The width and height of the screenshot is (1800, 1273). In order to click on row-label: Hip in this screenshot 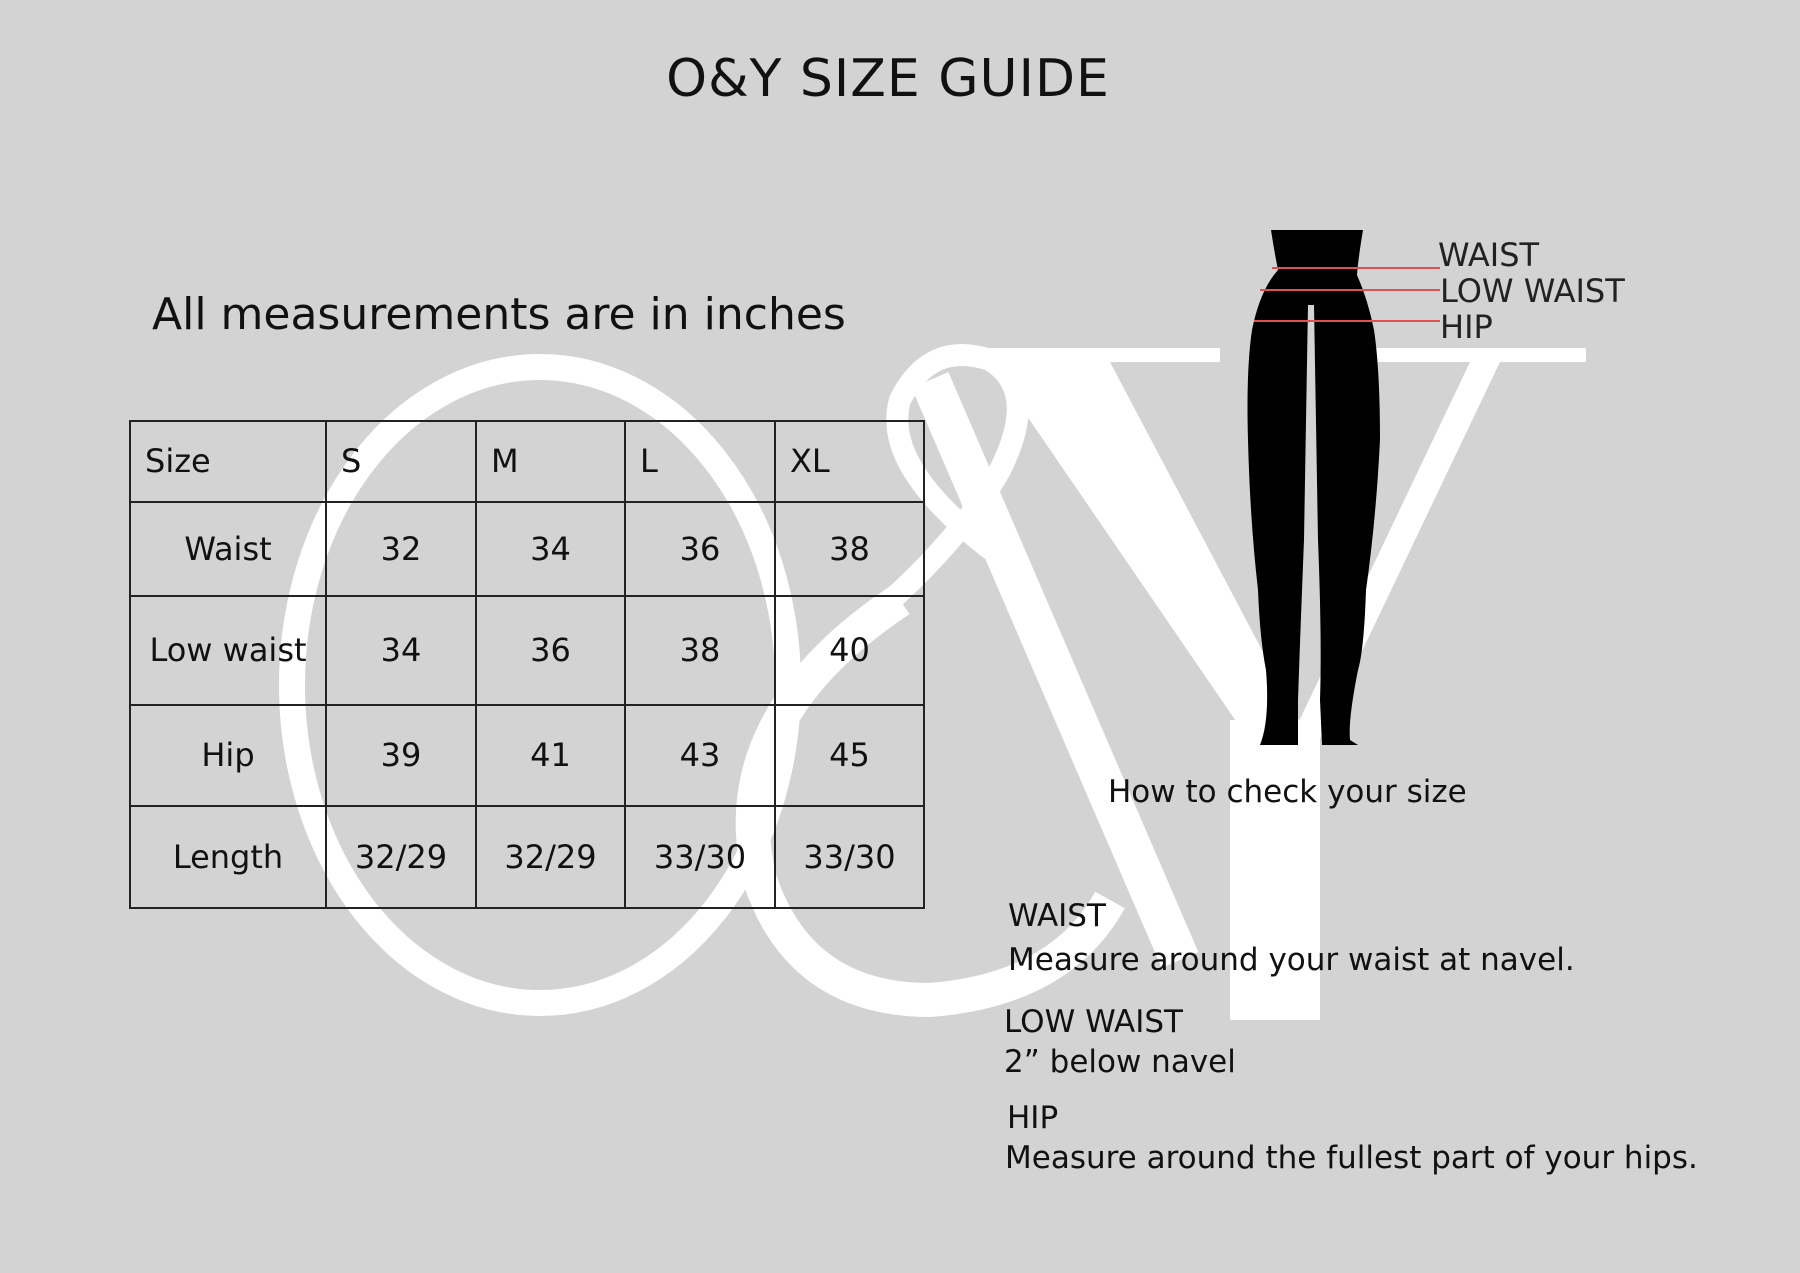, I will do `click(228, 755)`.